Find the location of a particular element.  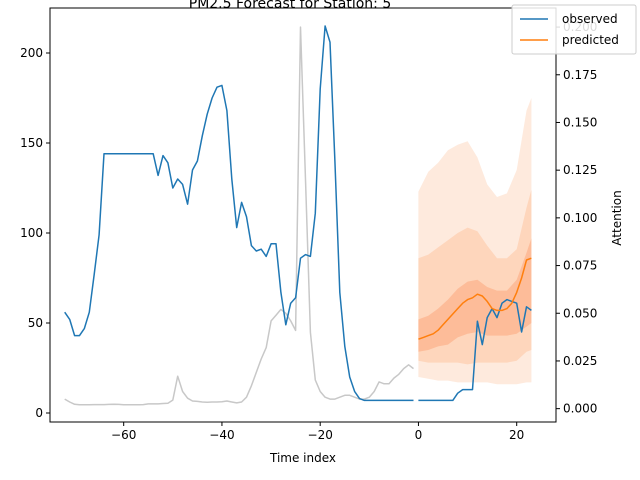

x-tick-label: −60 is located at coordinates (123, 435).